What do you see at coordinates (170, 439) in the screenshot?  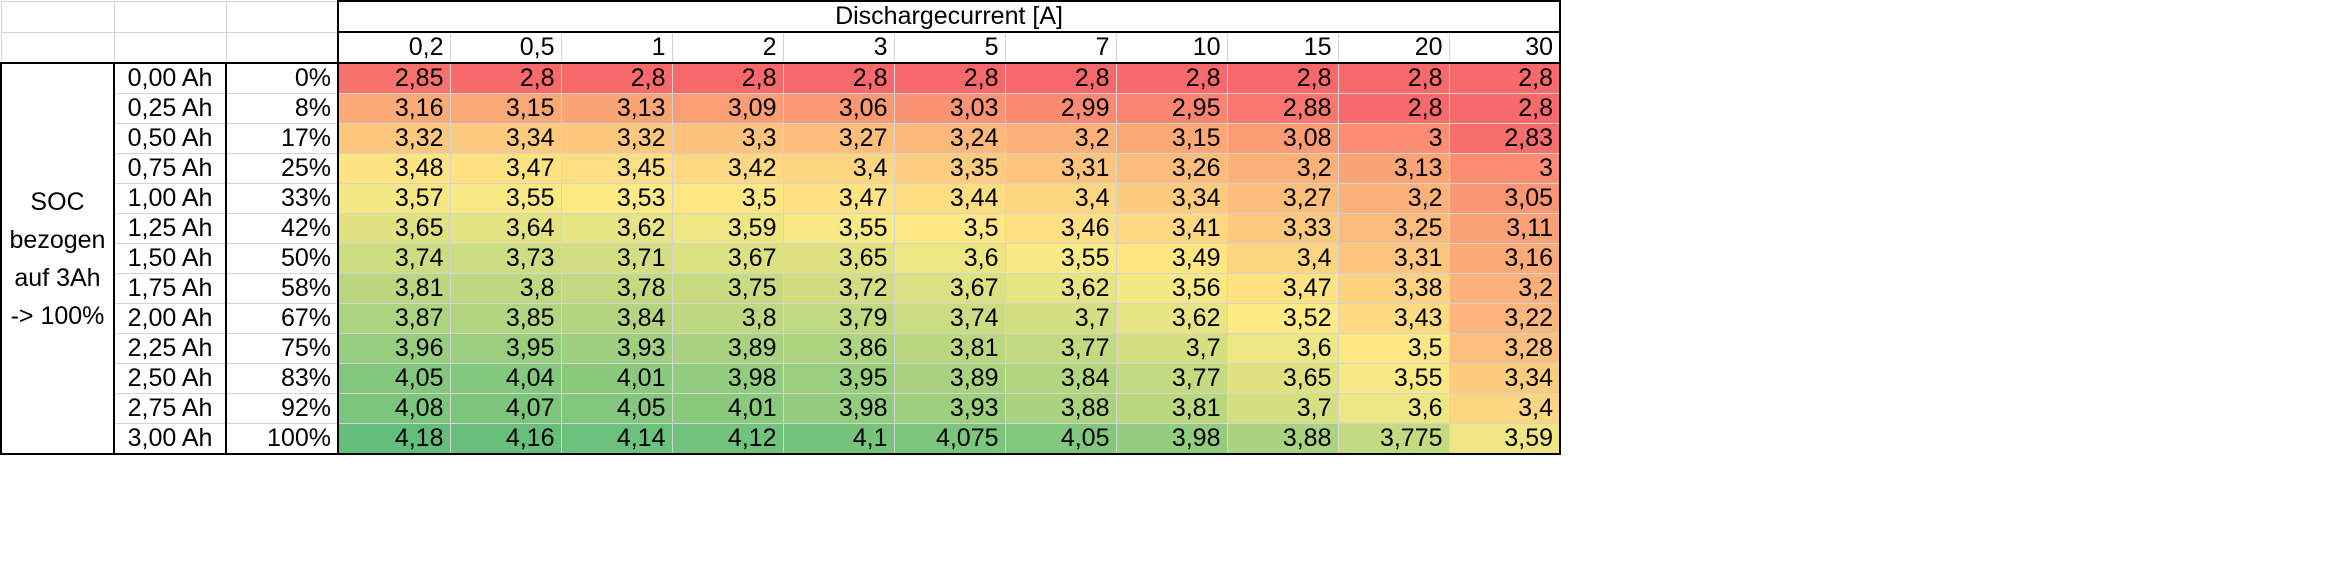 I see `capacity-cell: 3,00 Ah` at bounding box center [170, 439].